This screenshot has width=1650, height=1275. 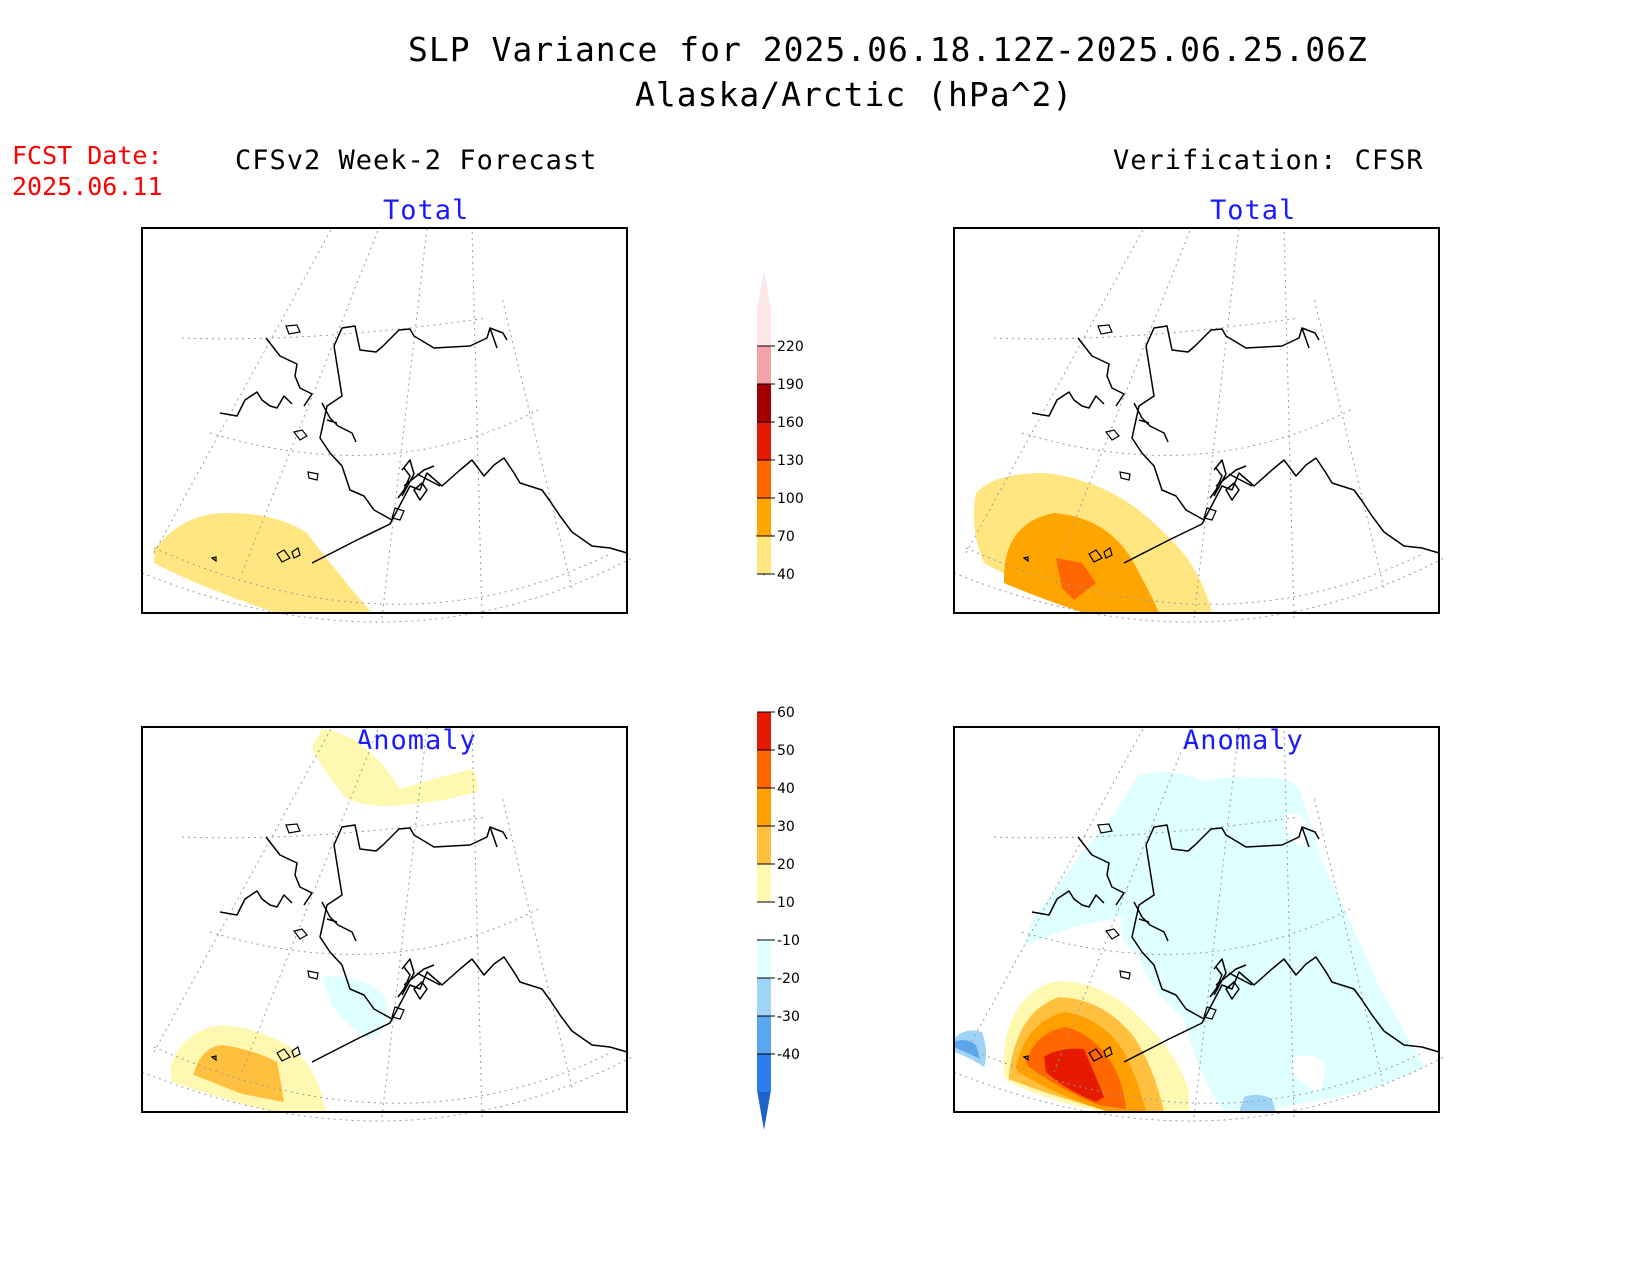 What do you see at coordinates (1268, 160) in the screenshot?
I see `column-header-verification: Verification: CFSR` at bounding box center [1268, 160].